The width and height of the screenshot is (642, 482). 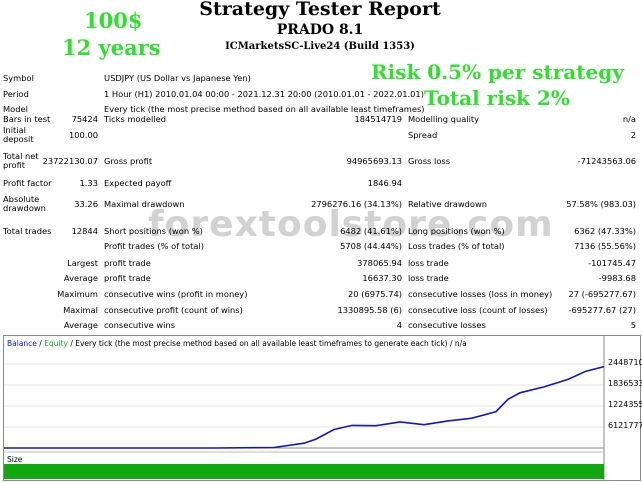 I want to click on long-label: Long positions (won %), so click(x=456, y=231).